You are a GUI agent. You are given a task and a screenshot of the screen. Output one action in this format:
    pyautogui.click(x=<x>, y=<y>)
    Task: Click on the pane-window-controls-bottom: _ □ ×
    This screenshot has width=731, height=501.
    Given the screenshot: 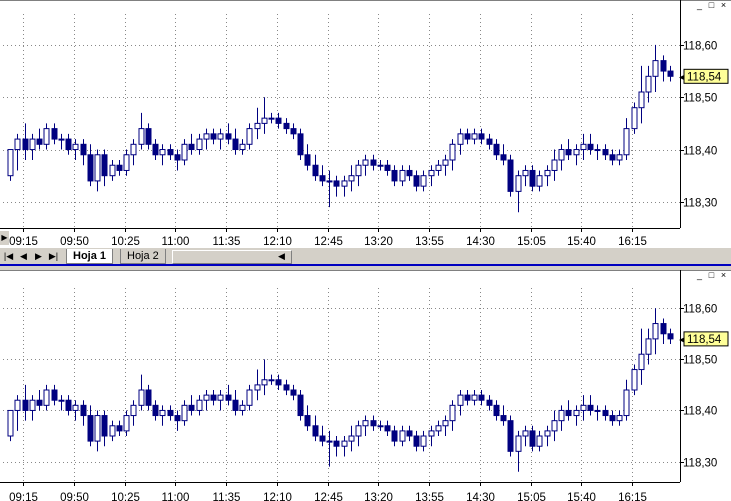 What is the action you would take?
    pyautogui.click(x=711, y=276)
    